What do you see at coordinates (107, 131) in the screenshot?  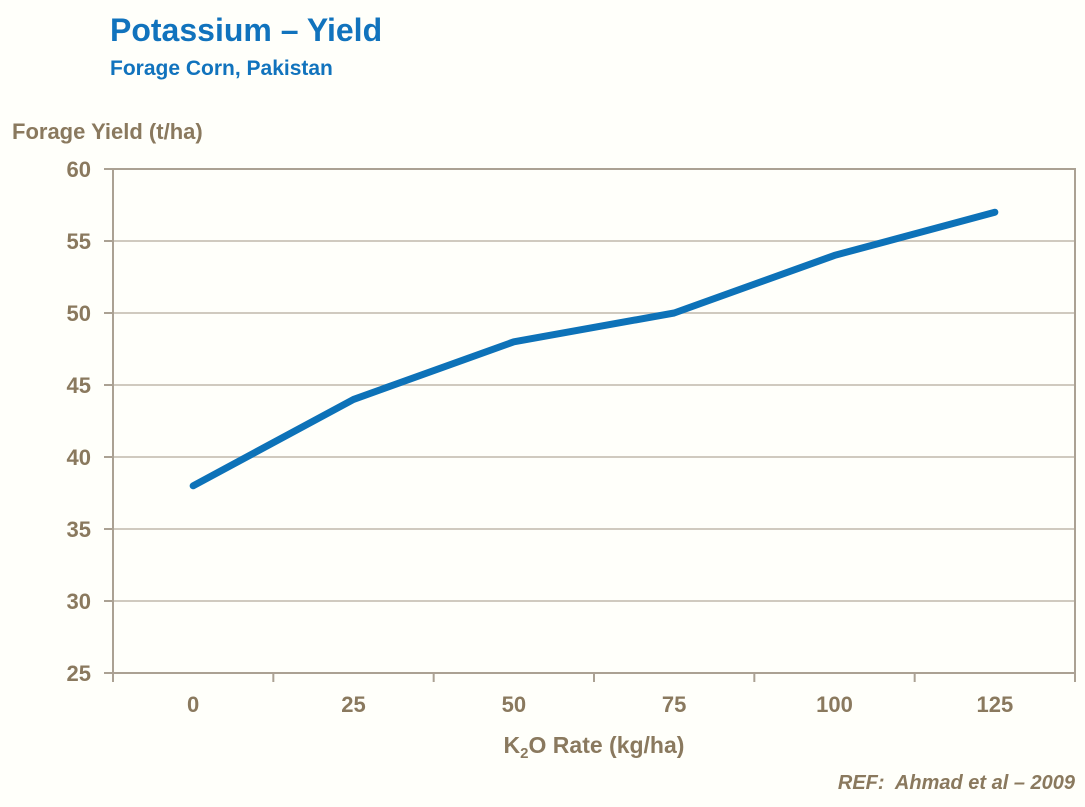 I see `y-axis-title: Forage Yield (t/ha)` at bounding box center [107, 131].